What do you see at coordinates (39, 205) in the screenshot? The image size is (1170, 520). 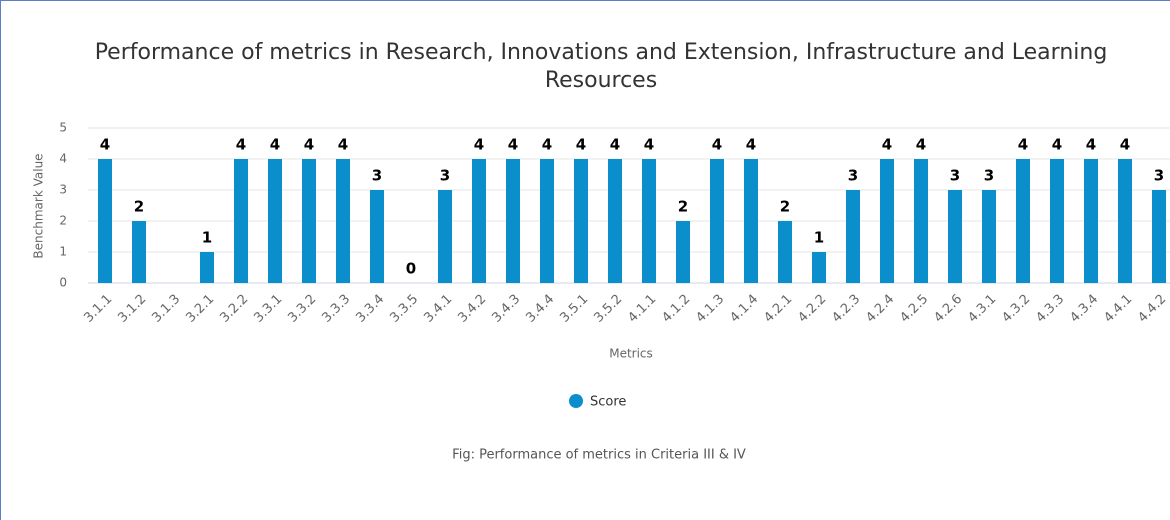 I see `y-axis-title: Benchmark Value` at bounding box center [39, 205].